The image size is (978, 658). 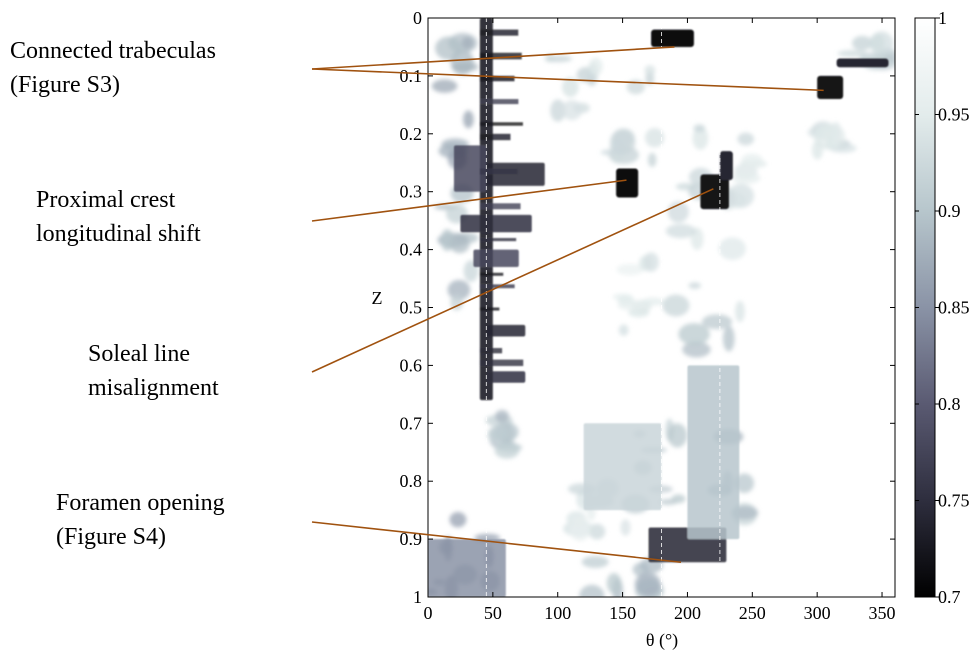 I want to click on x-tick-label: 100, so click(x=557, y=613).